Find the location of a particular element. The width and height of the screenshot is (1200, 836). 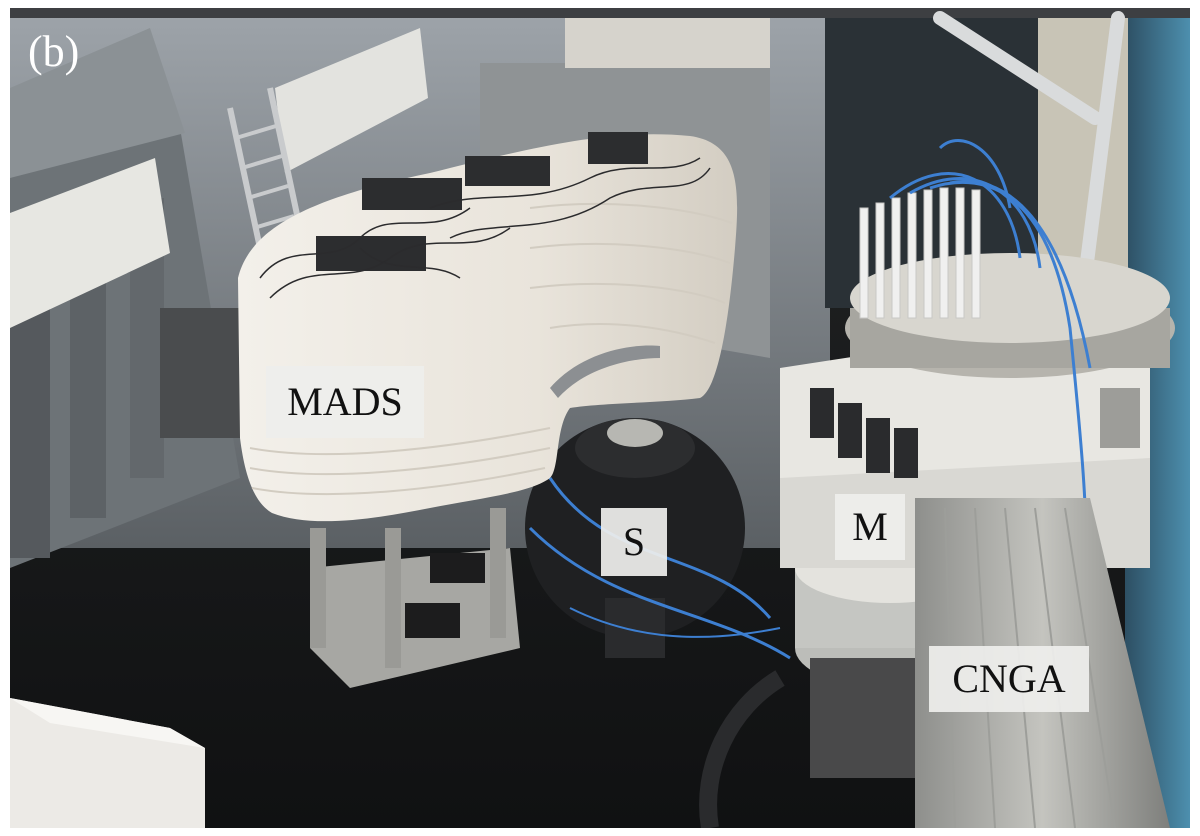

cable-chain is located at coordinates (742, 749).